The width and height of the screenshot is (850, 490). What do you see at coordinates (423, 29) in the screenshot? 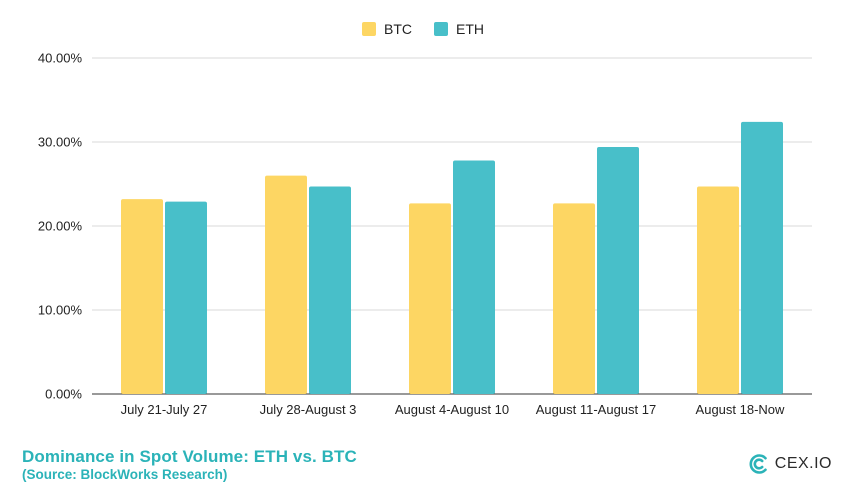
I see `chart-legend: BTC ETH` at bounding box center [423, 29].